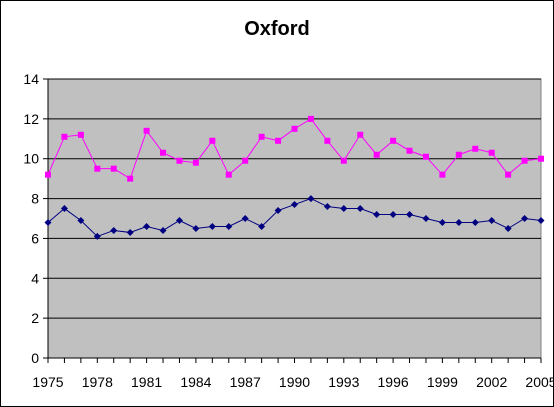 This screenshot has width=554, height=407. I want to click on x-tick-label: 1993, so click(343, 382).